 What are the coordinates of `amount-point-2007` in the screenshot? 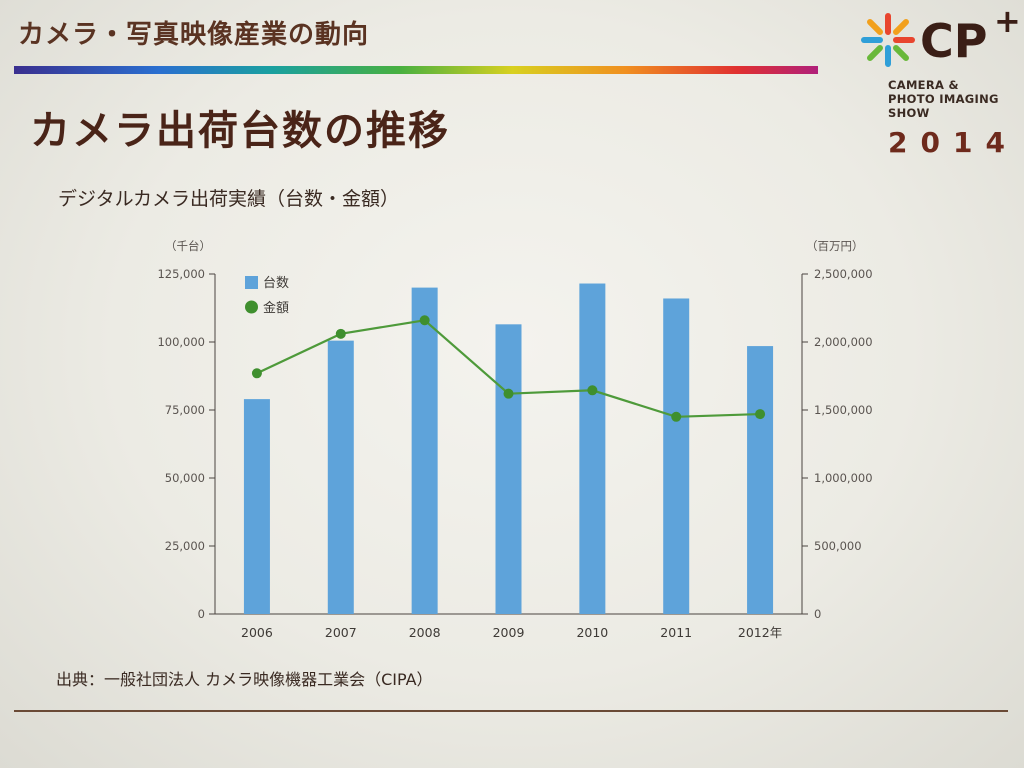 It's located at (340, 333).